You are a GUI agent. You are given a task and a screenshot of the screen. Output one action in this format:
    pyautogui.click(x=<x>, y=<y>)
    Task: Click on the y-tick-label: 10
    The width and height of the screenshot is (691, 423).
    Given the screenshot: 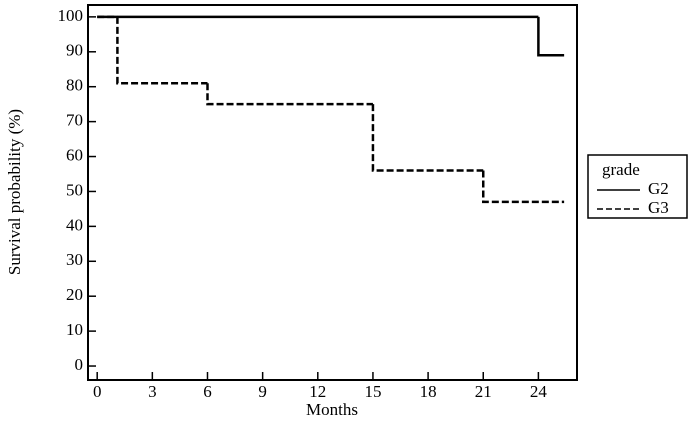 What is the action you would take?
    pyautogui.click(x=74, y=329)
    